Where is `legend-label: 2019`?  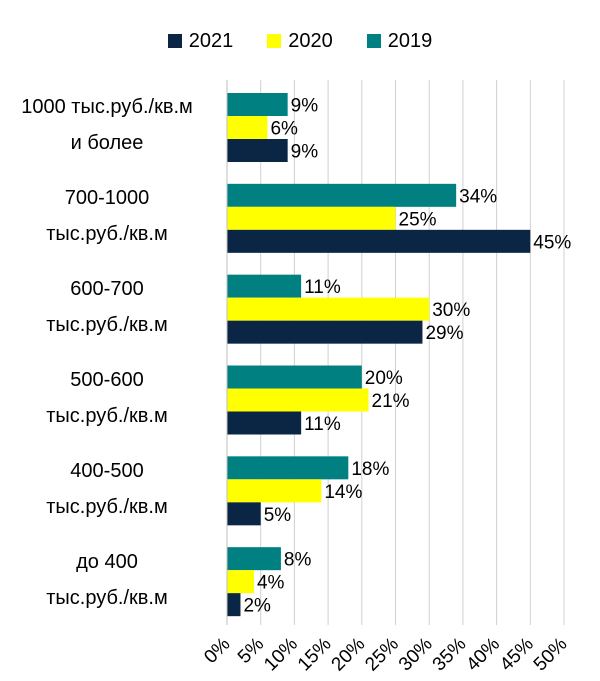 legend-label: 2019 is located at coordinates (410, 40).